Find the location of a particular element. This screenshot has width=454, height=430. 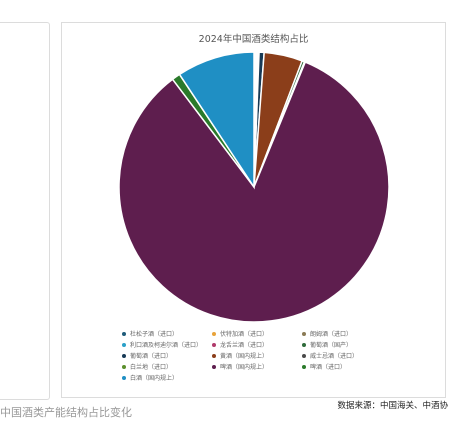

legend-item-6: 葡萄酒（进口） is located at coordinates (167, 355).